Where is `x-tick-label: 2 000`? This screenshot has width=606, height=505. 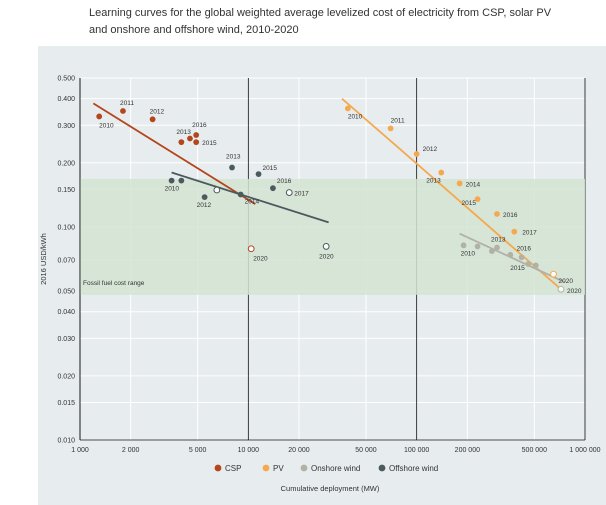 x-tick-label: 2 000 is located at coordinates (131, 450).